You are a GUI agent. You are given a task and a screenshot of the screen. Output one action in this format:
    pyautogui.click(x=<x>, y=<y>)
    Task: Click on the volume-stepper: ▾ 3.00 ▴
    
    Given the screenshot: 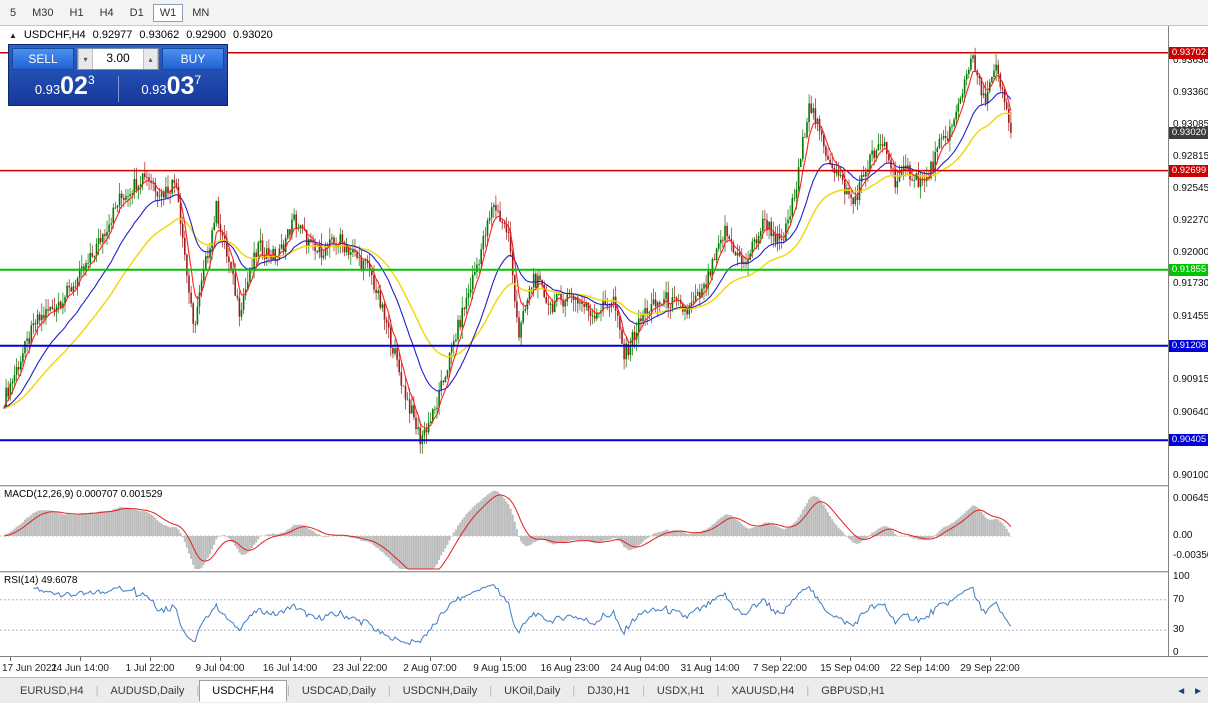 What is the action you would take?
    pyautogui.click(x=118, y=59)
    